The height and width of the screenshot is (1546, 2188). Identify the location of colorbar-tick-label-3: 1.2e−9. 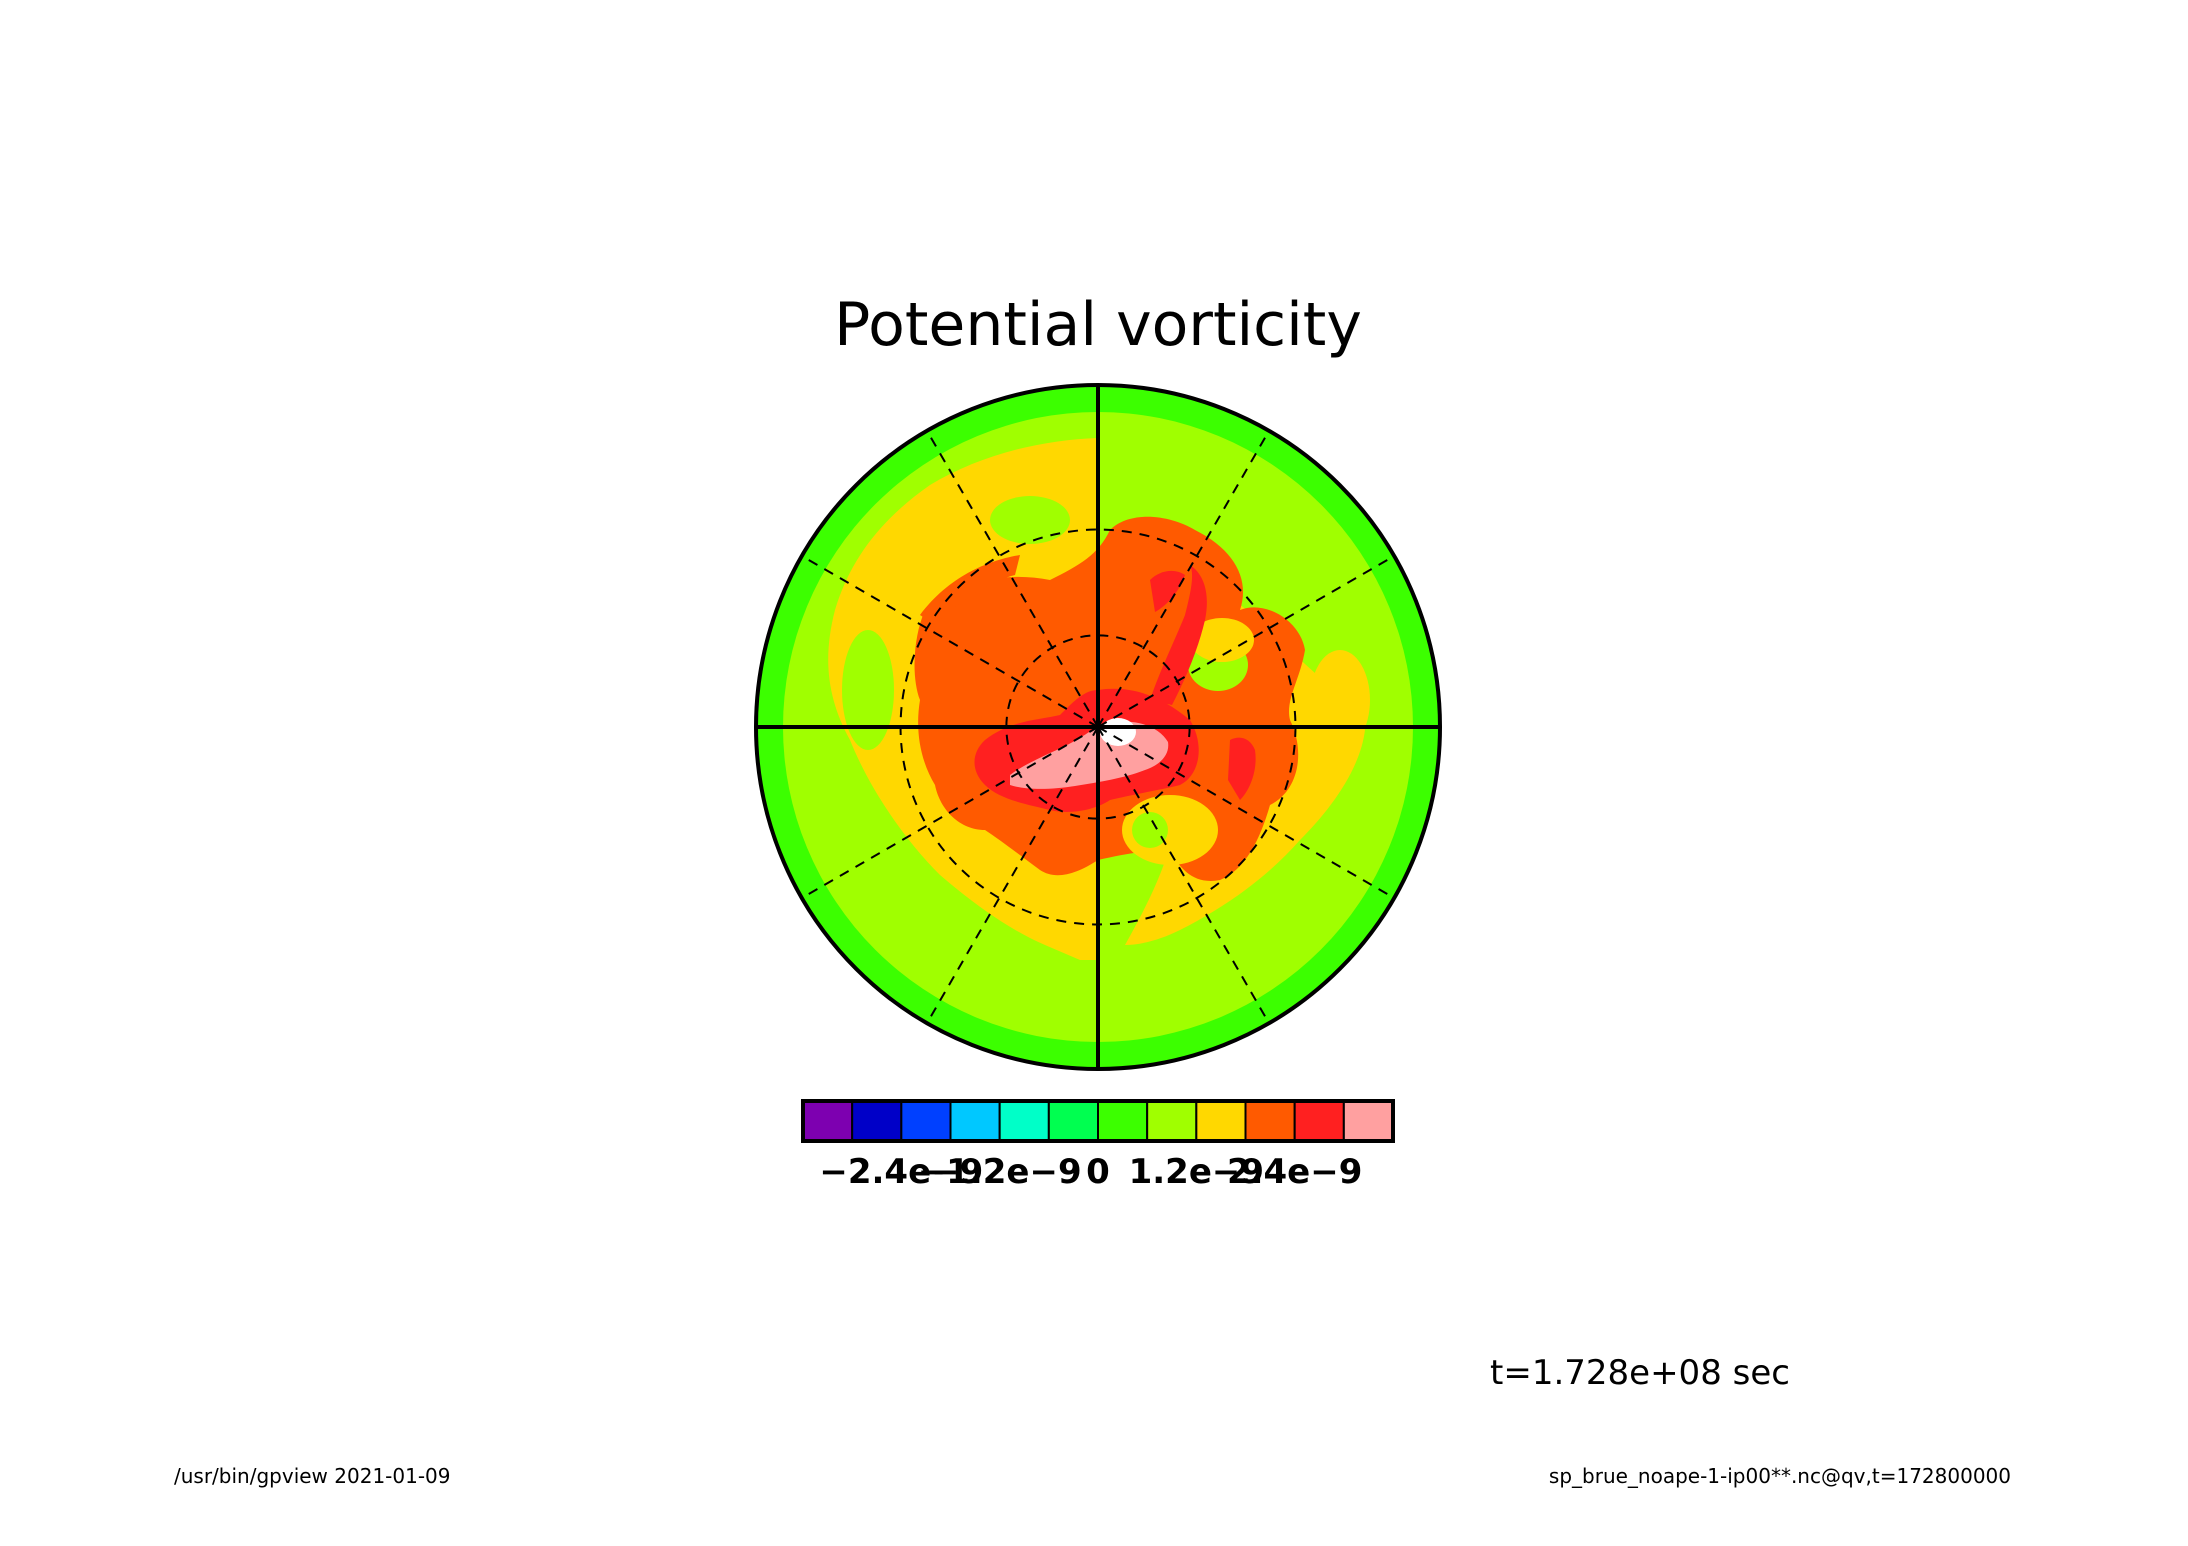
(1196, 1172).